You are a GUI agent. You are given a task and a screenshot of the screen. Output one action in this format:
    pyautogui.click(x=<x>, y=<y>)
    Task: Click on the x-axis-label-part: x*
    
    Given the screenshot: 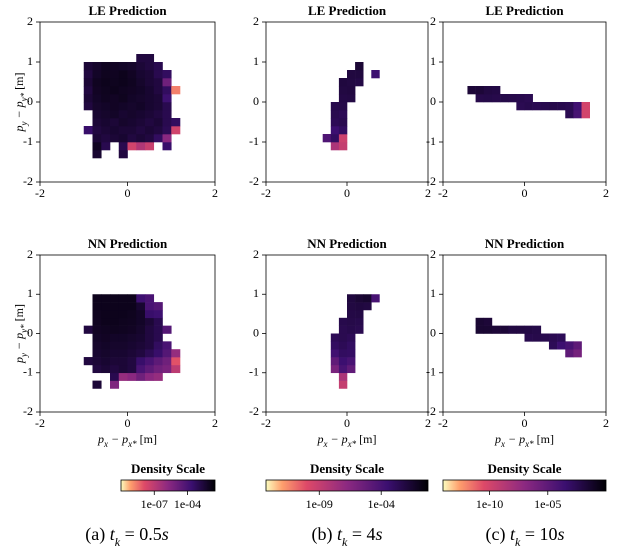 What is the action you would take?
    pyautogui.click(x=132, y=444)
    